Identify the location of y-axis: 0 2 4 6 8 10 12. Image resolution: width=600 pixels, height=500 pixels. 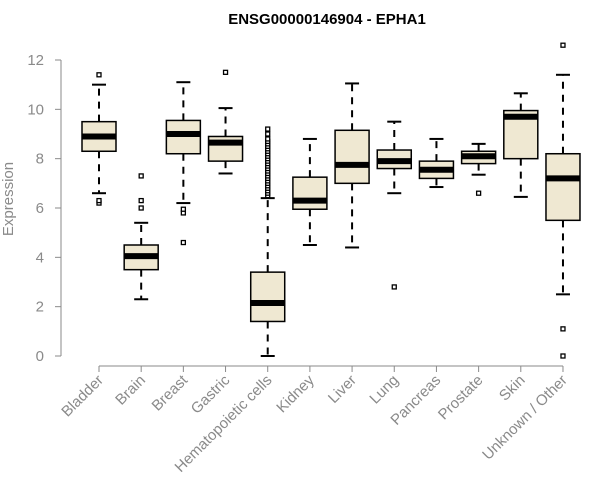
(44, 208).